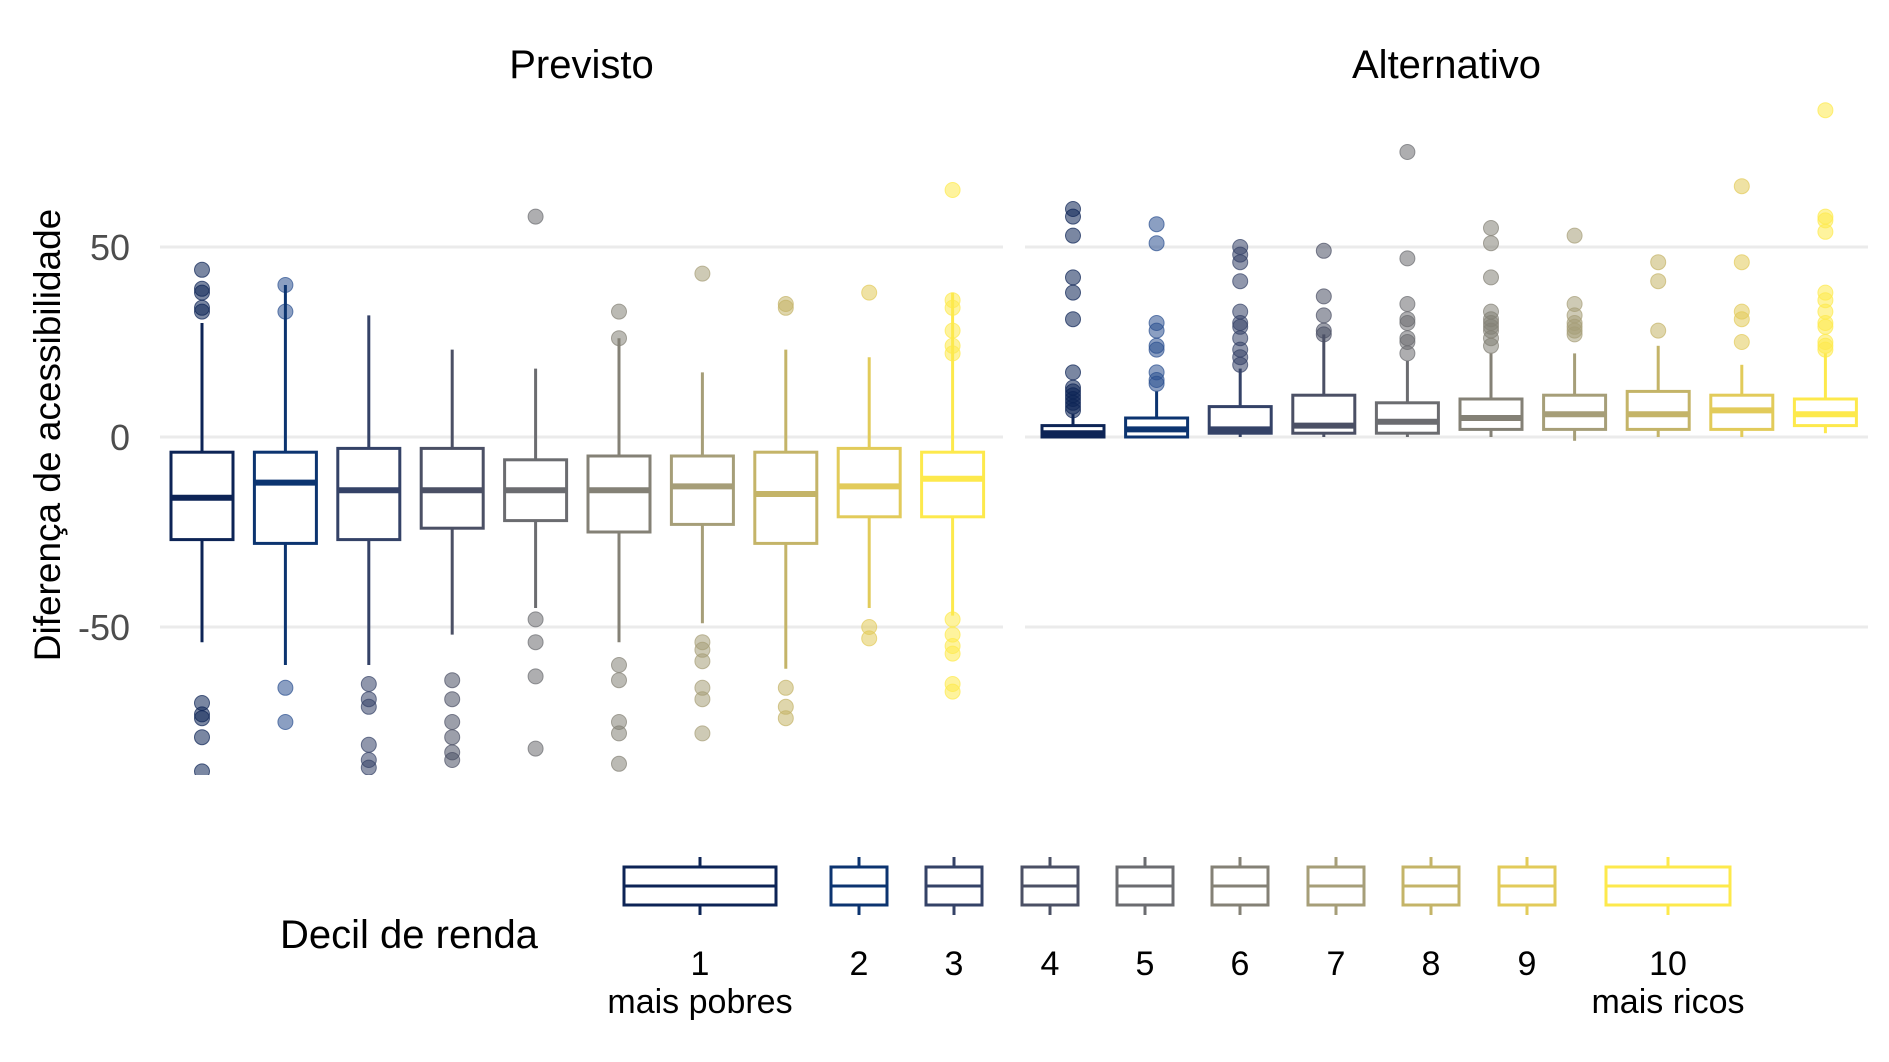  I want to click on legend-key-2: 2, so click(859, 920).